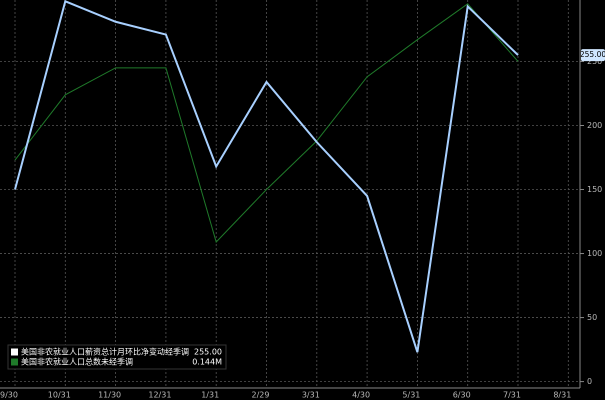 The width and height of the screenshot is (605, 400). I want to click on x-tick-label: 11/30, so click(109, 395).